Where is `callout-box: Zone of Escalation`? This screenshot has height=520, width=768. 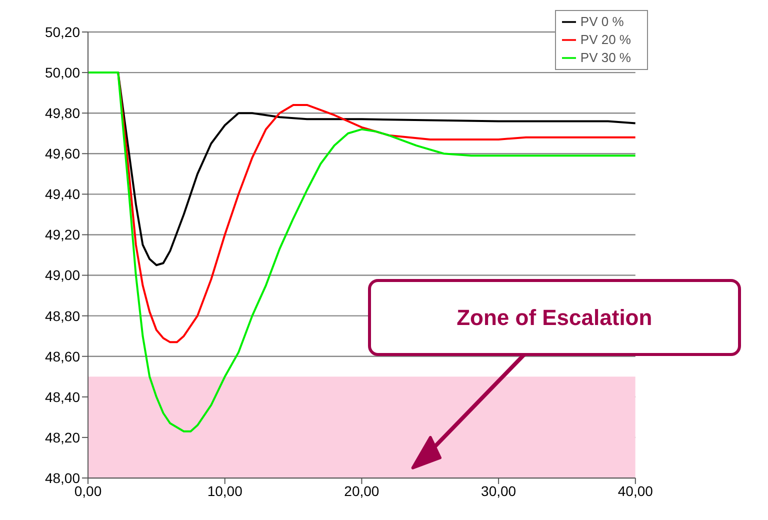
callout-box: Zone of Escalation is located at coordinates (554, 317).